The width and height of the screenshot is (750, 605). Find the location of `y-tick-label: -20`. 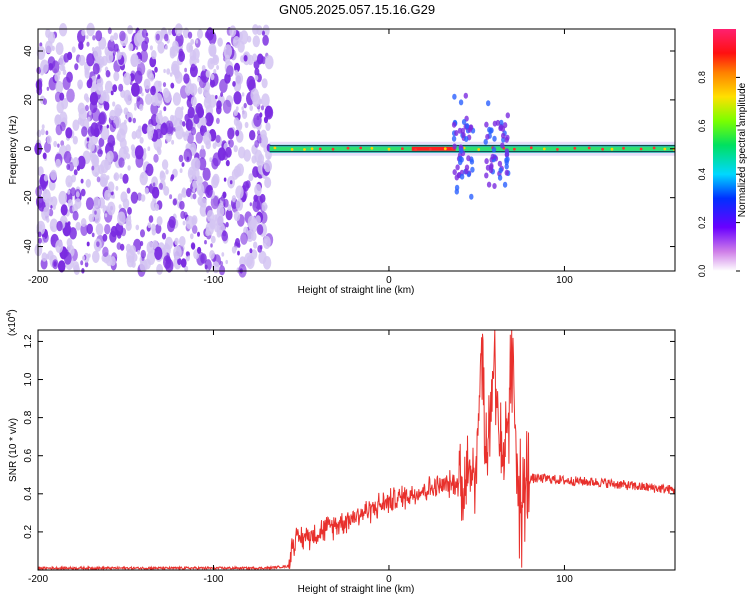

y-tick-label: -20 is located at coordinates (28, 197).